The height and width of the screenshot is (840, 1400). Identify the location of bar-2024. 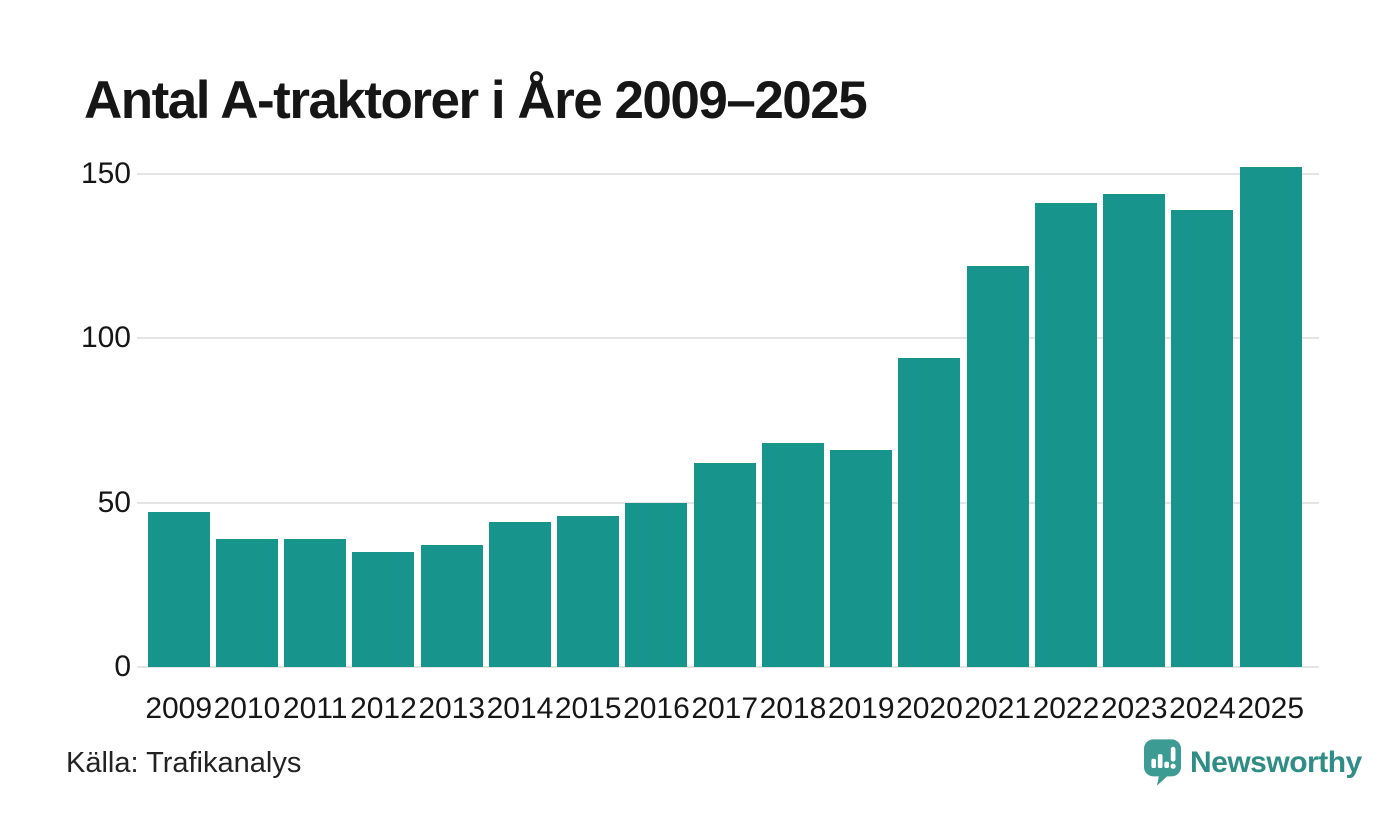
(1202, 438).